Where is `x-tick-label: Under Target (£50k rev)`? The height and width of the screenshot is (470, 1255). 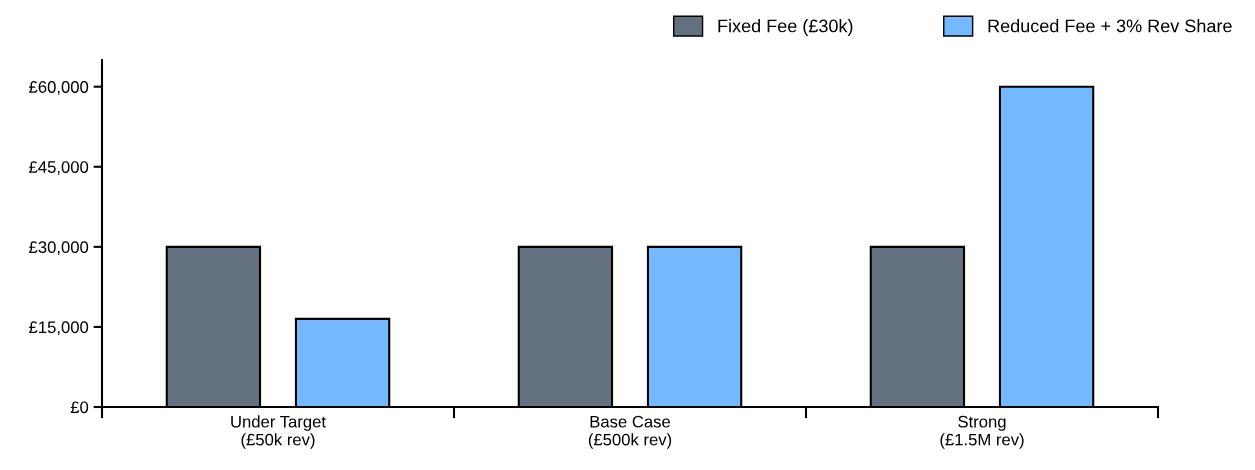 x-tick-label: Under Target (£50k rev) is located at coordinates (278, 432).